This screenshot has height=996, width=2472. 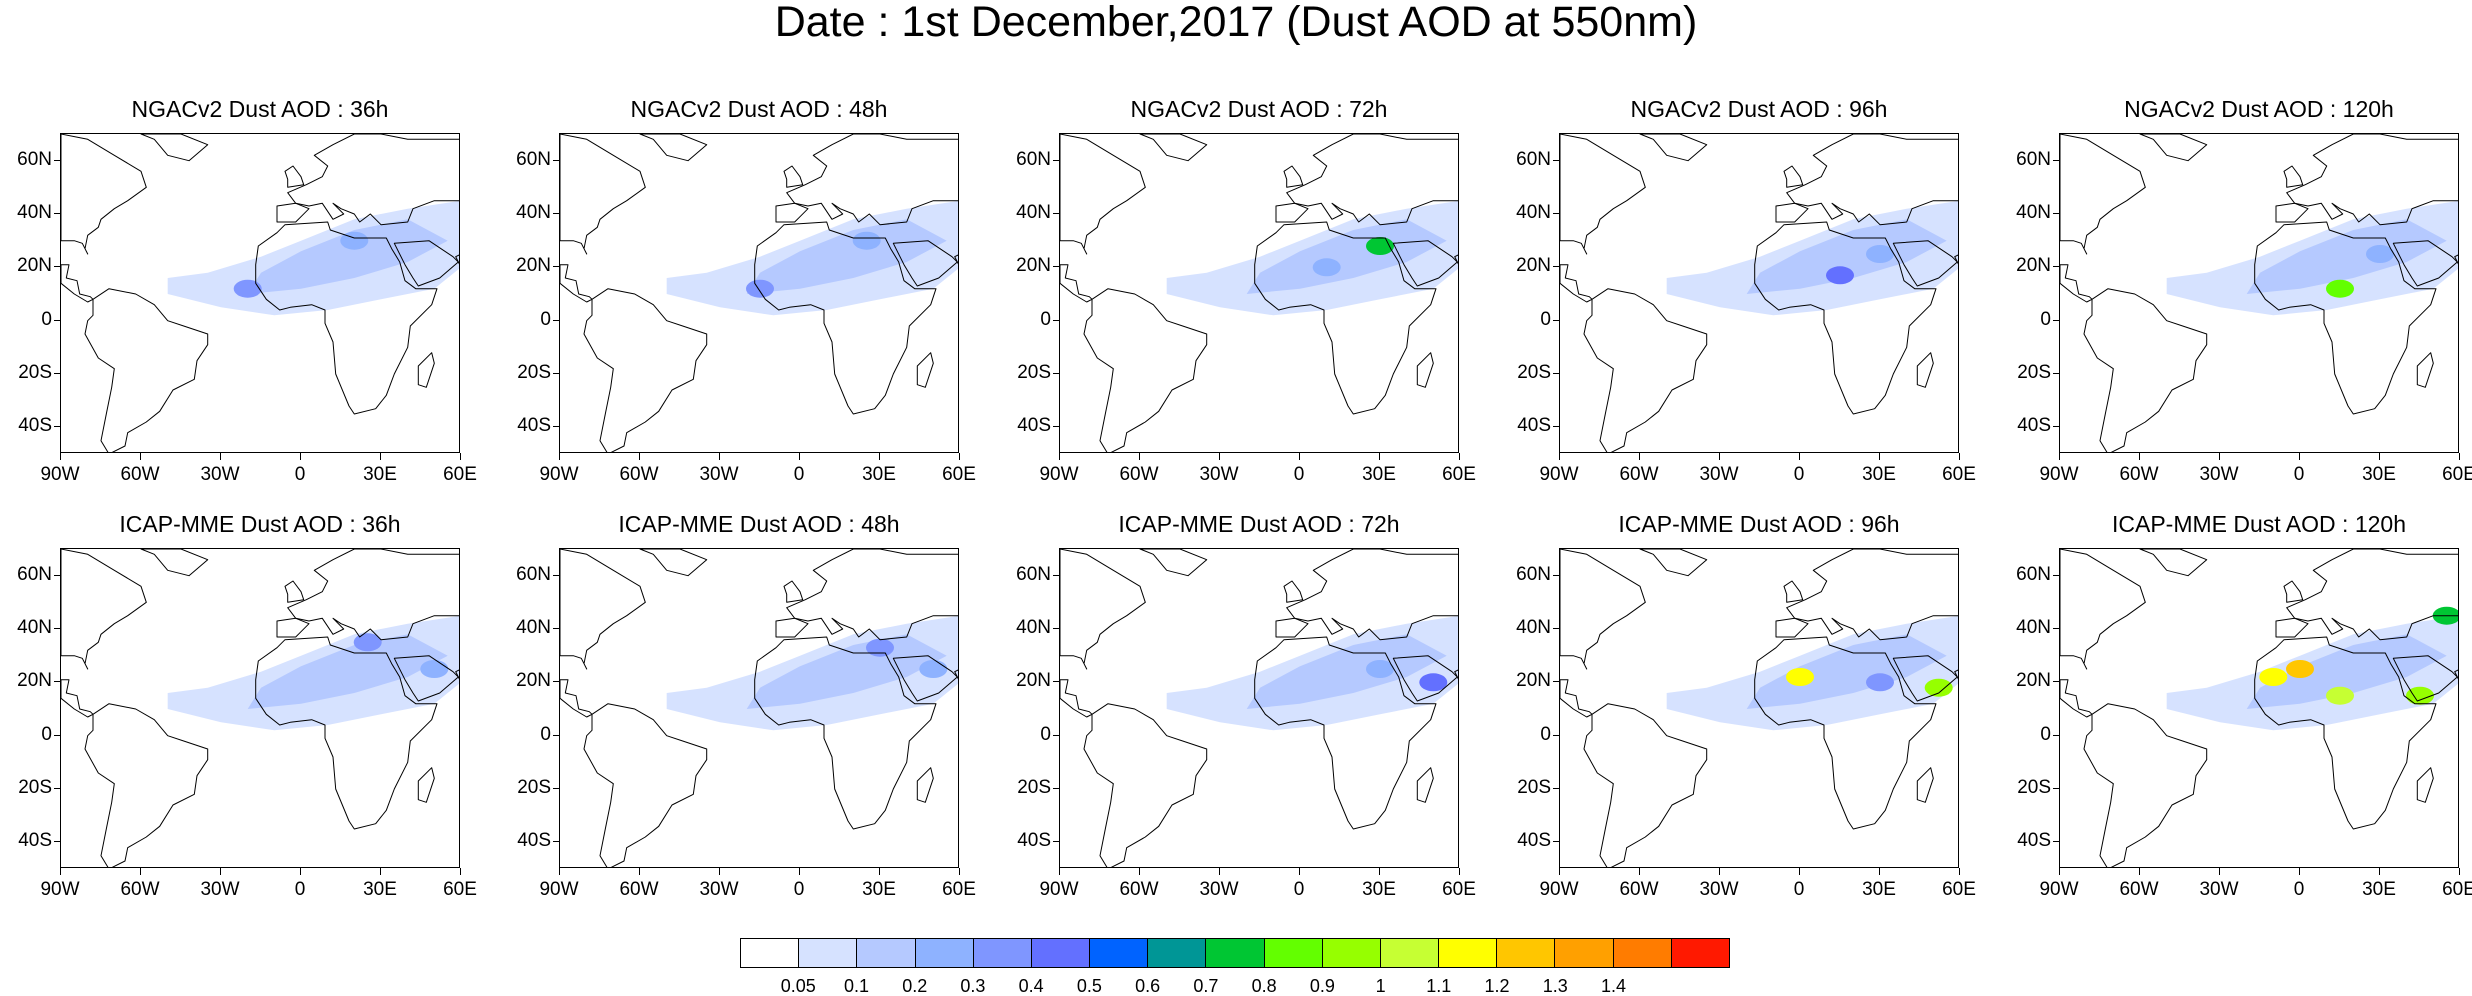 I want to click on colorbar-label: 0.9, so click(x=1322, y=986).